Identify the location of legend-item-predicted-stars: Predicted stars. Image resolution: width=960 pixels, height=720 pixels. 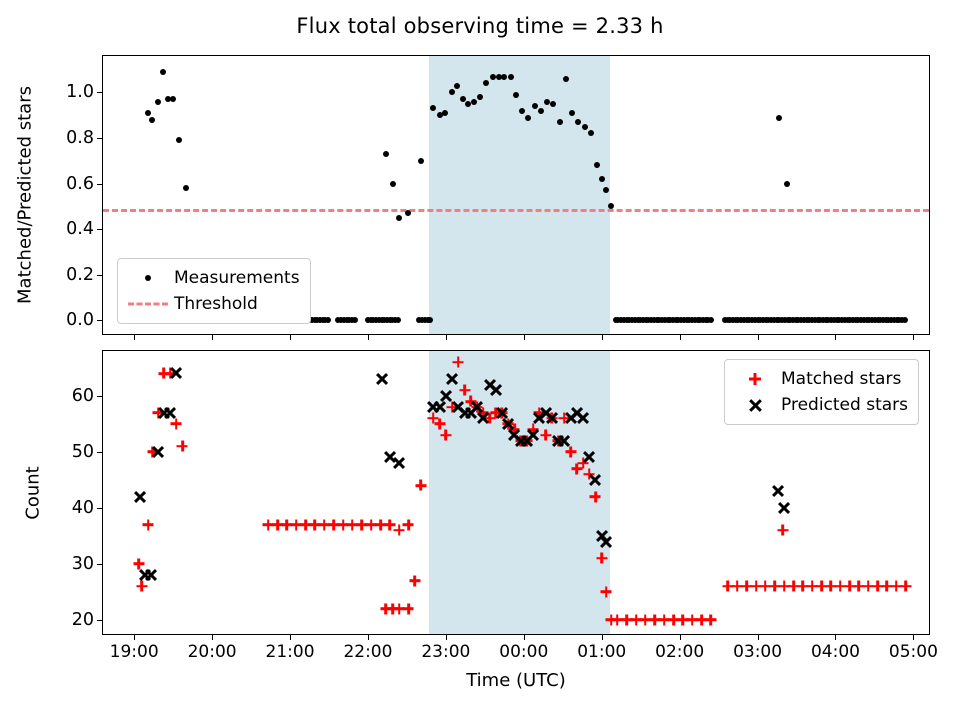
(820, 405).